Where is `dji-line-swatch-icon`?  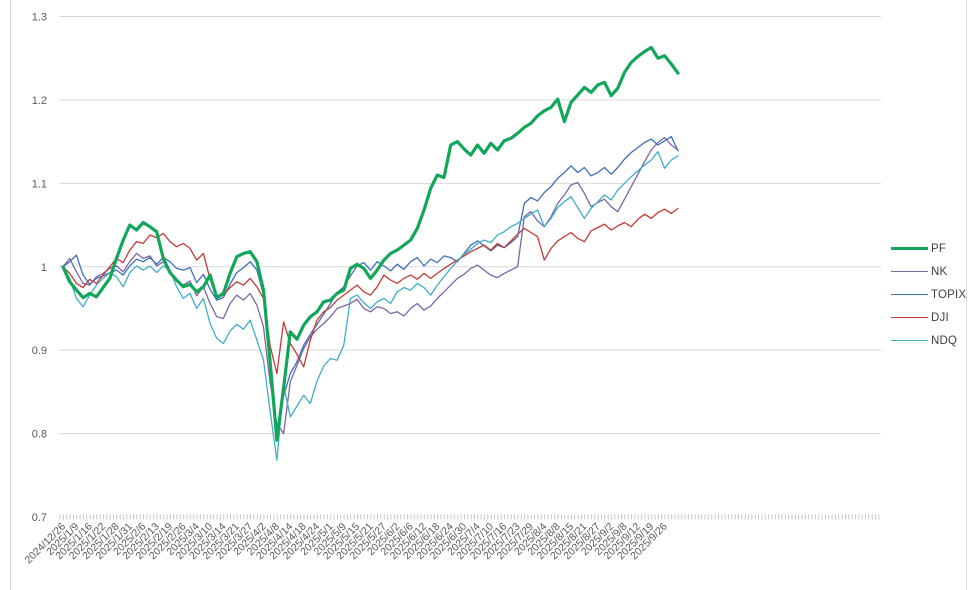 dji-line-swatch-icon is located at coordinates (909, 317).